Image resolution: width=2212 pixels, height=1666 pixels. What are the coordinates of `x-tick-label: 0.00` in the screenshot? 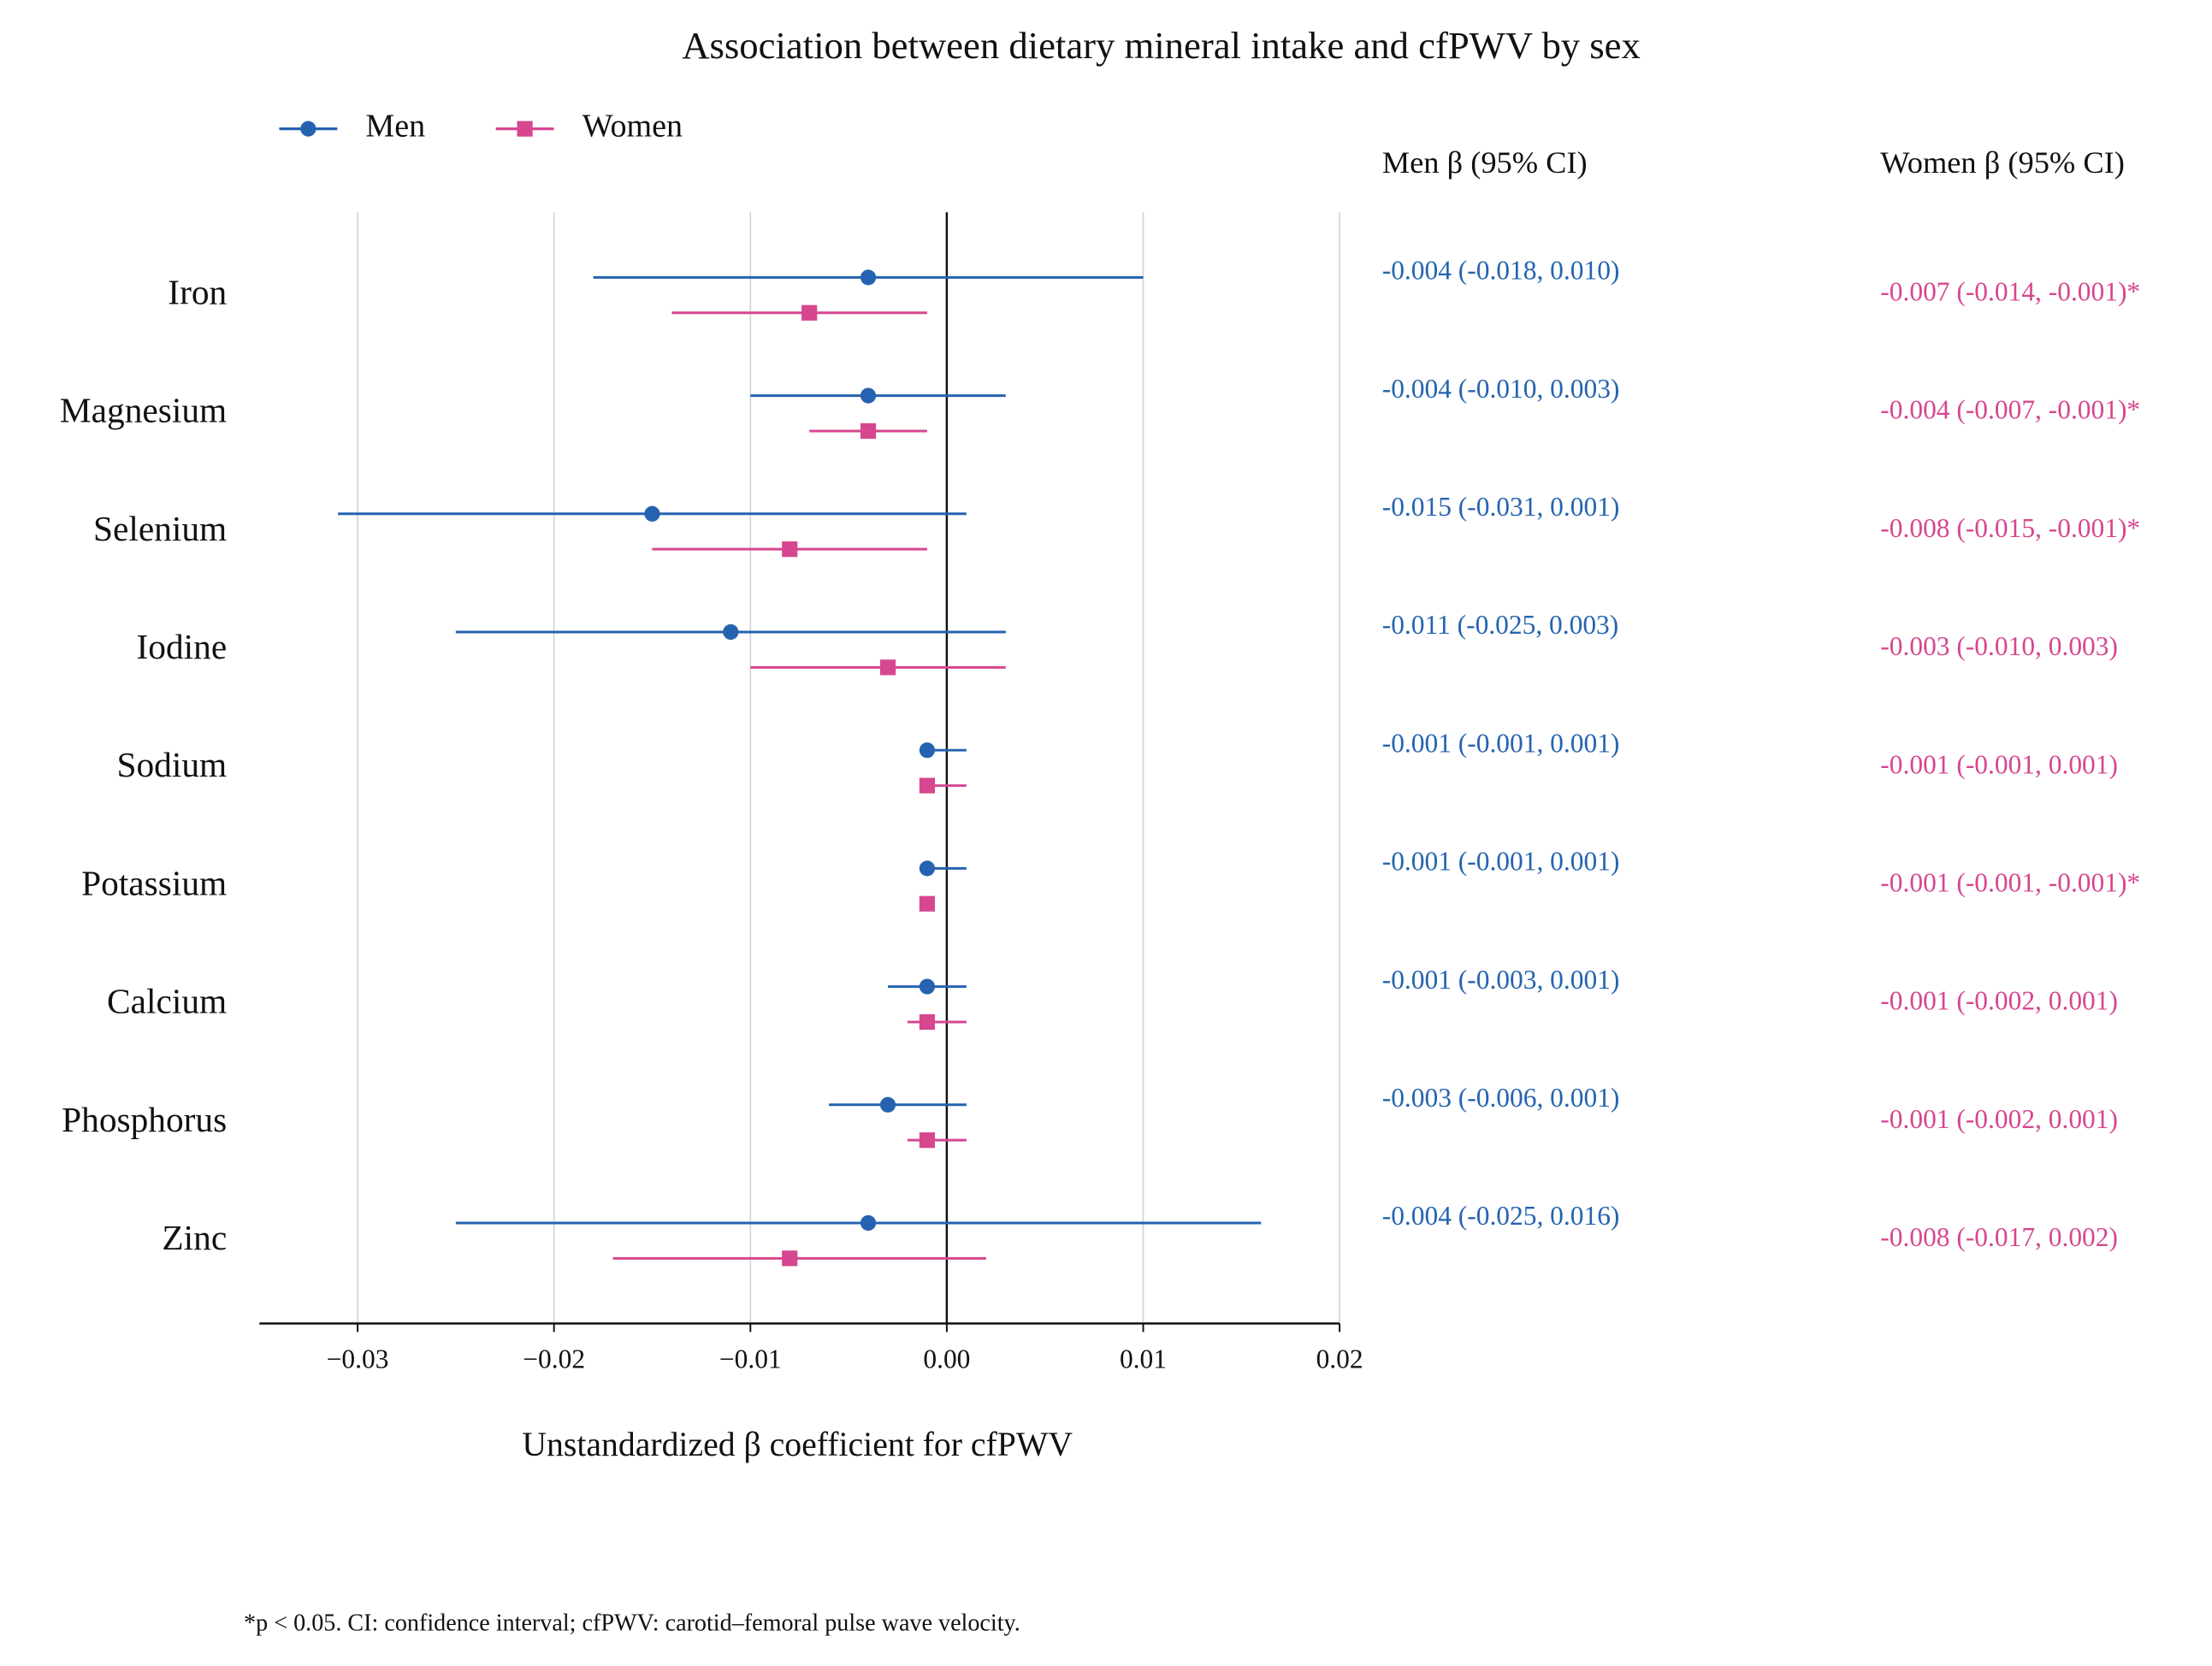 It's located at (946, 1359).